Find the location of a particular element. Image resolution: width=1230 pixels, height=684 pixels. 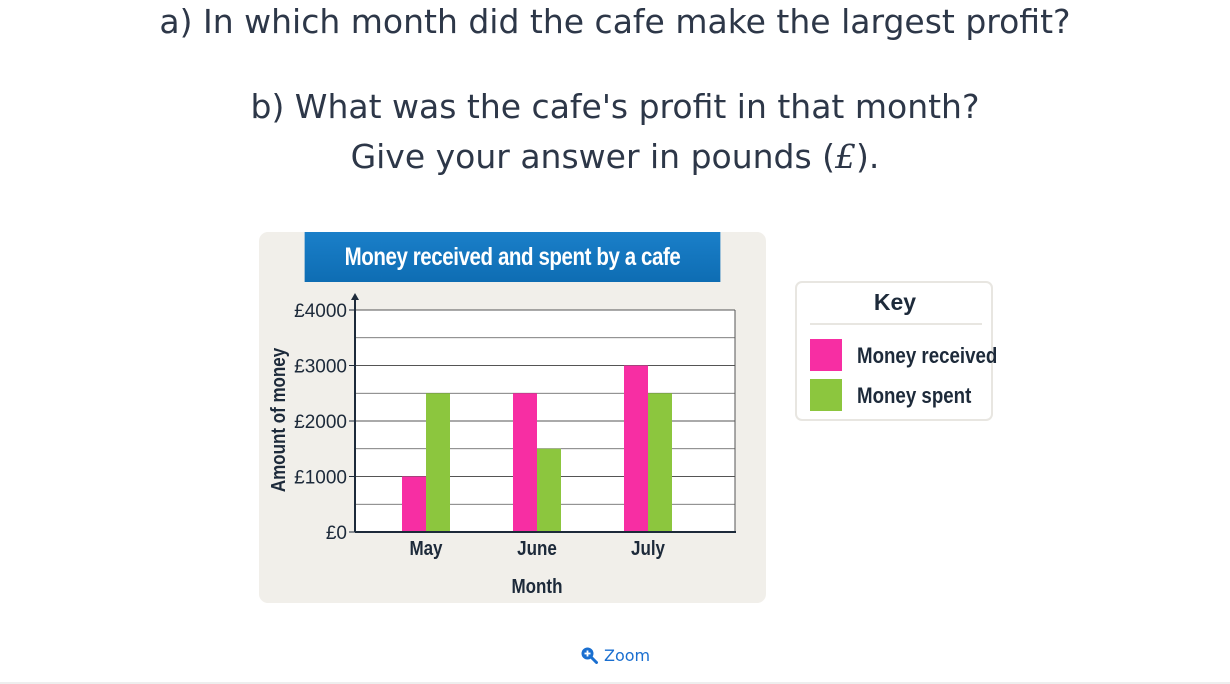

bar-money-spent-june is located at coordinates (549, 490).